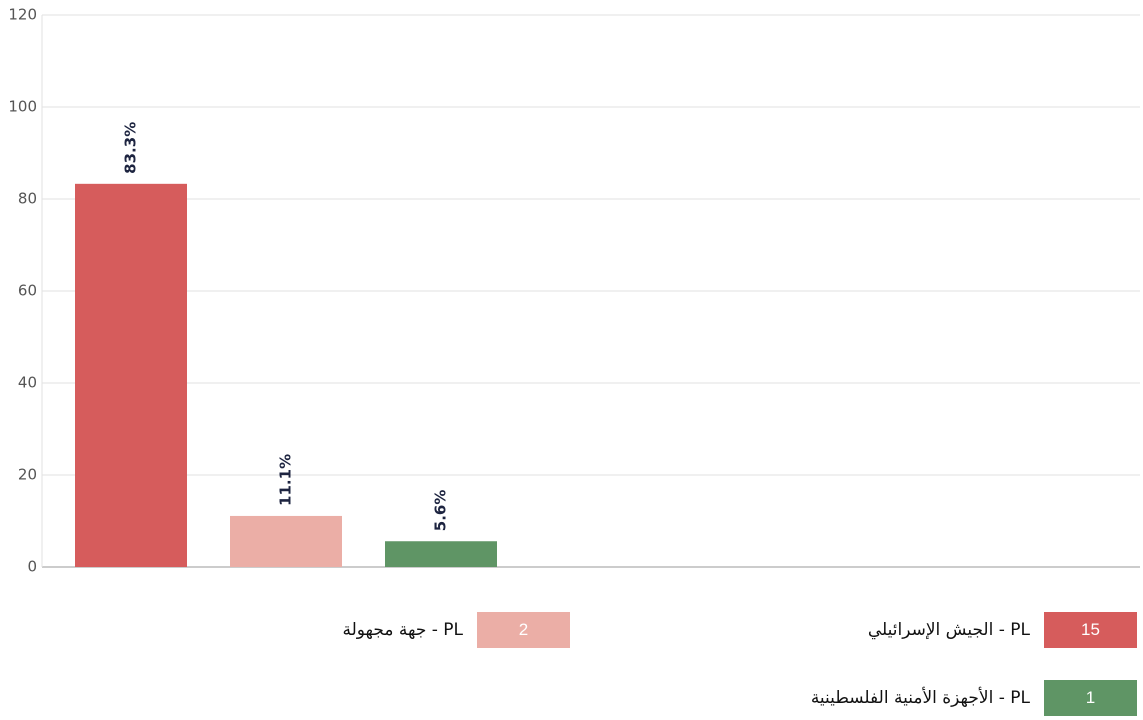 The height and width of the screenshot is (720, 1143). Describe the element at coordinates (22, 107) in the screenshot. I see `y-tick-label: 100` at that location.